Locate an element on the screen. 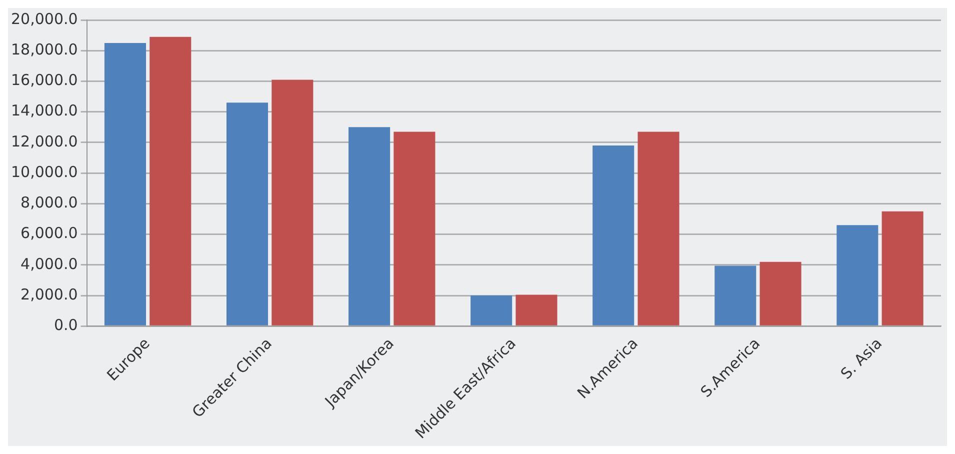  y-tick-label: 10,000.0 is located at coordinates (44, 171).